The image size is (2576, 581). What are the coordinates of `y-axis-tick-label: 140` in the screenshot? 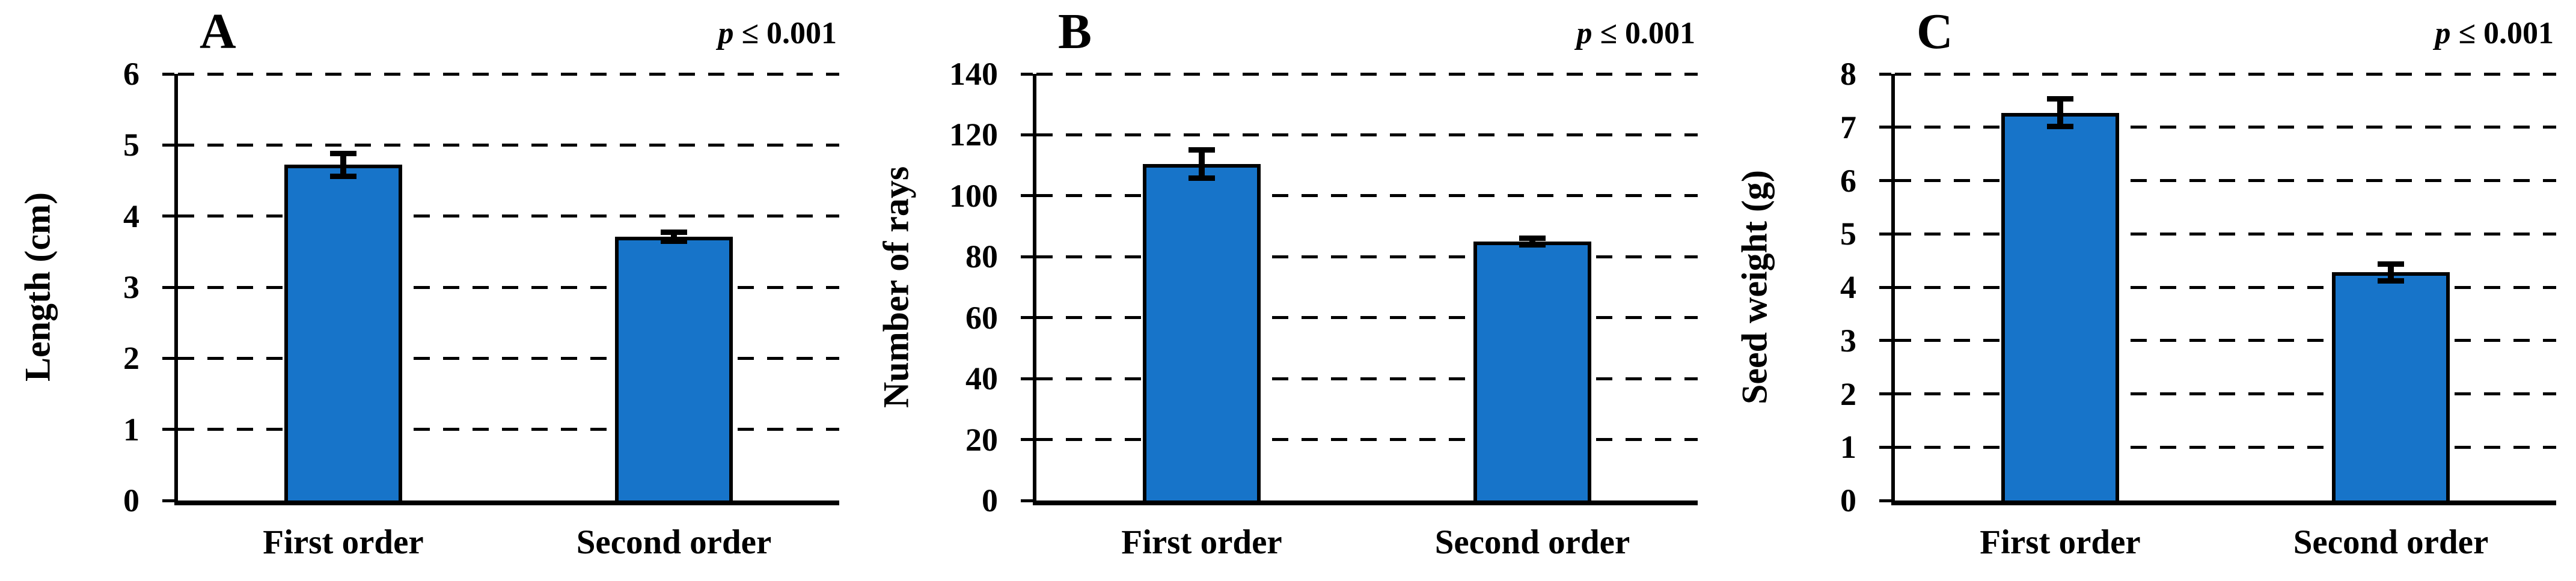 It's located at (973, 74).